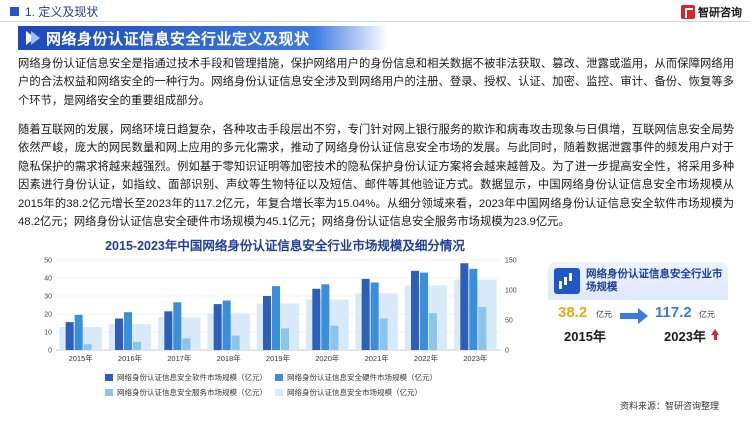  I want to click on y-left-tick-label: 40, so click(48, 279).